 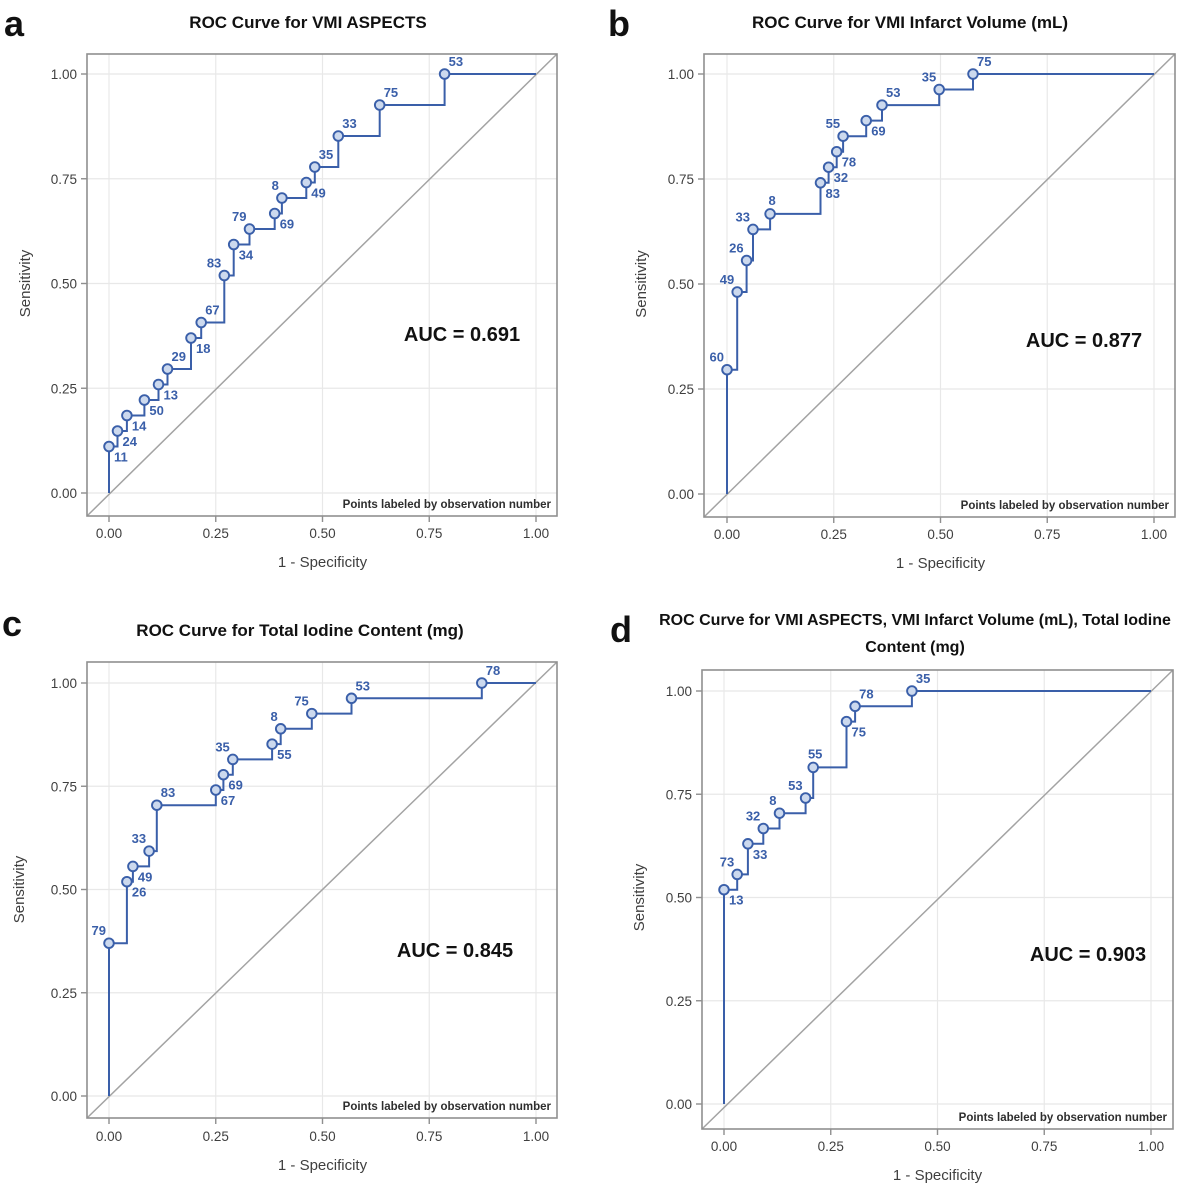 What do you see at coordinates (841, 177) in the screenshot?
I see `roc-point-label: 32` at bounding box center [841, 177].